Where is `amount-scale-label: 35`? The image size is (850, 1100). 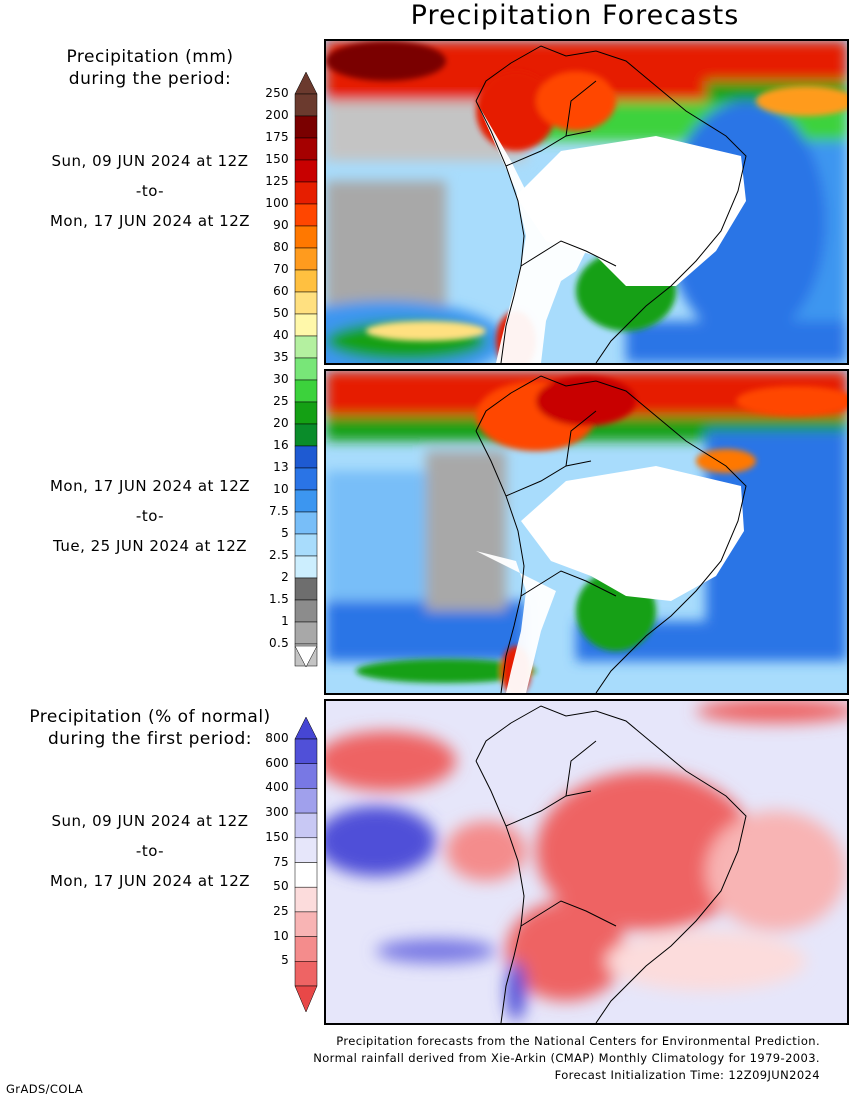 amount-scale-label: 35 is located at coordinates (281, 357).